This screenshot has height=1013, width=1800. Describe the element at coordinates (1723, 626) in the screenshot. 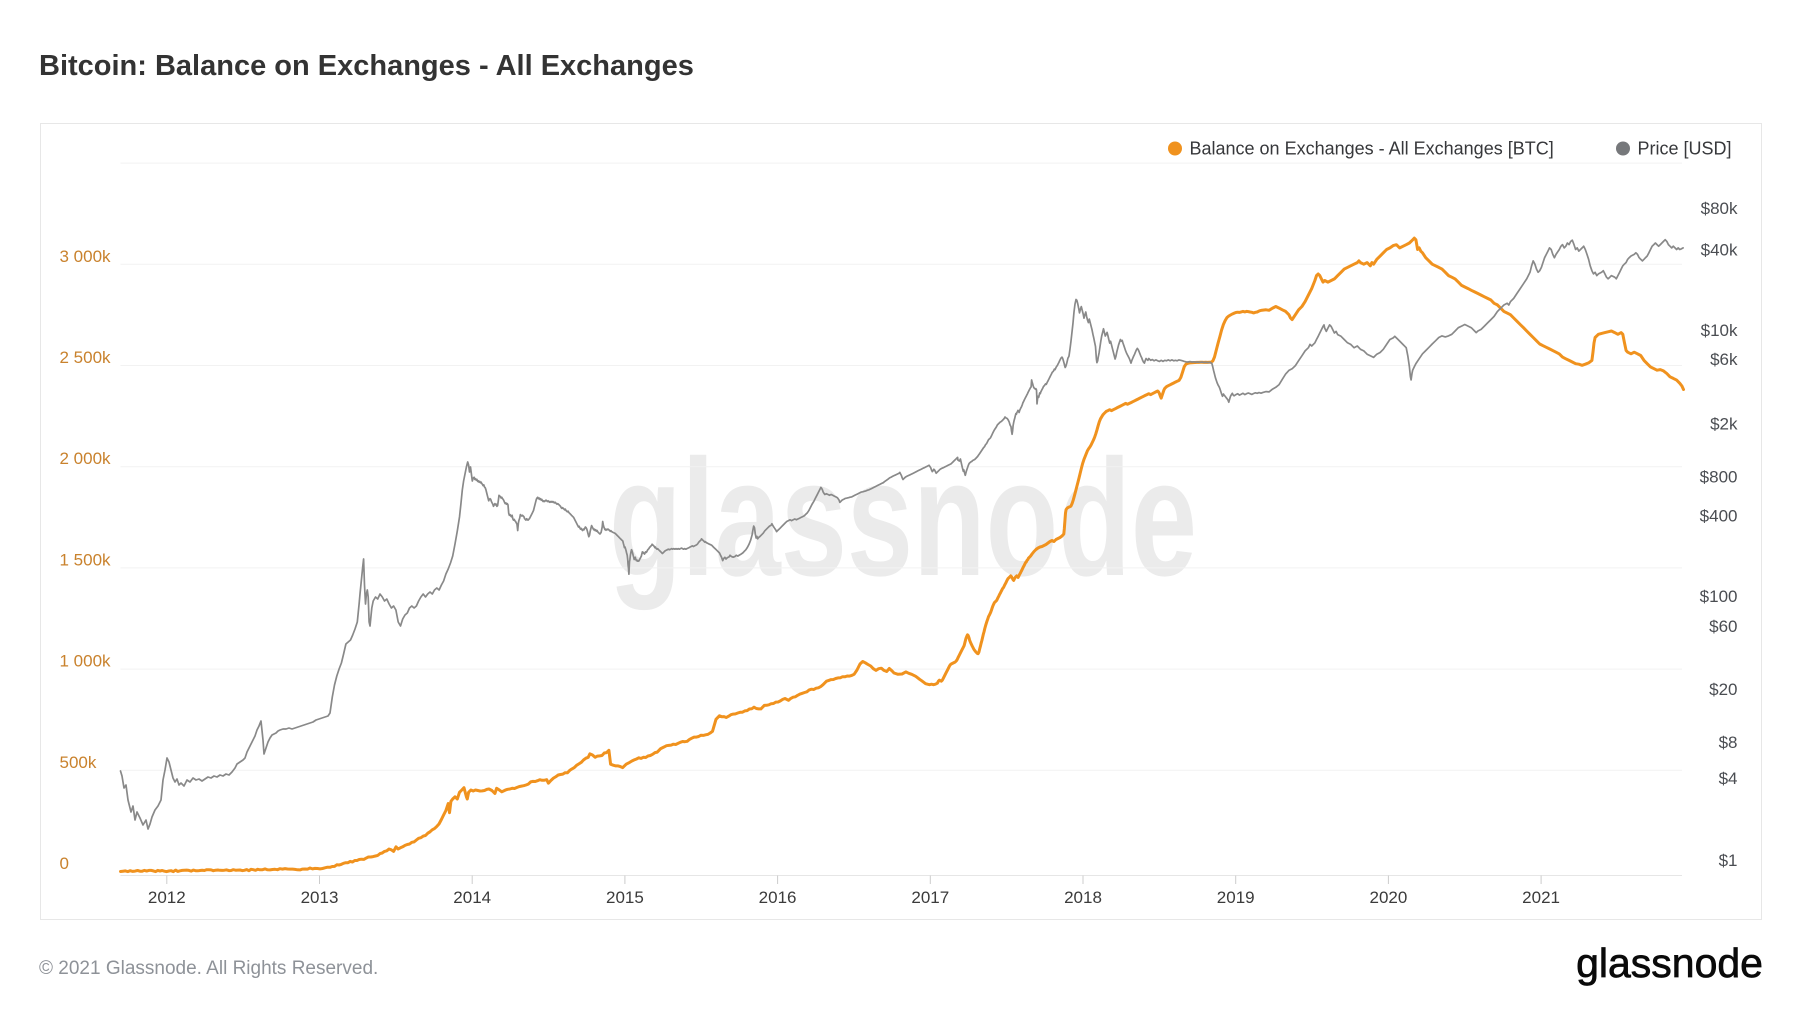

I see `svg-text: $60` at that location.